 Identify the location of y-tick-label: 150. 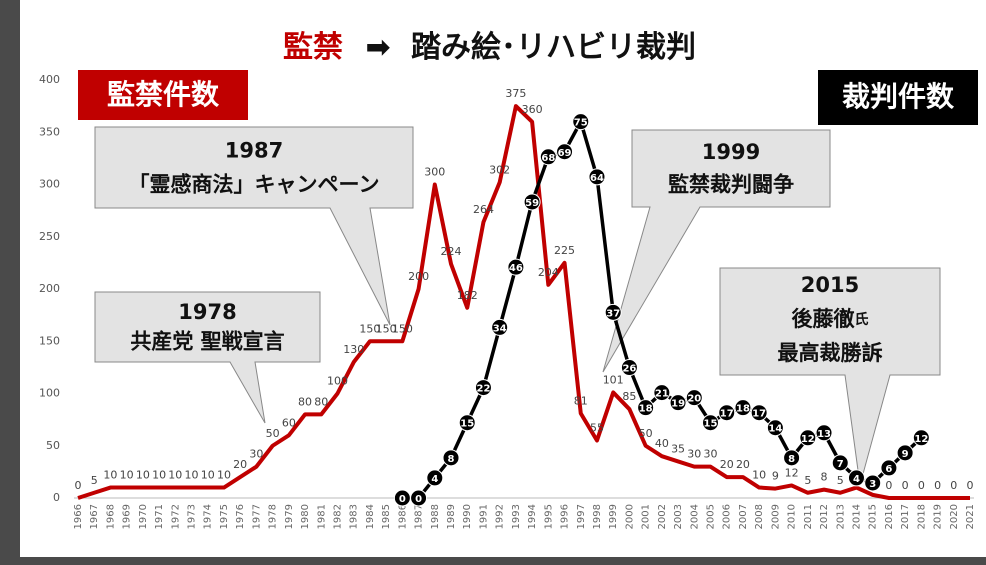
(49, 340).